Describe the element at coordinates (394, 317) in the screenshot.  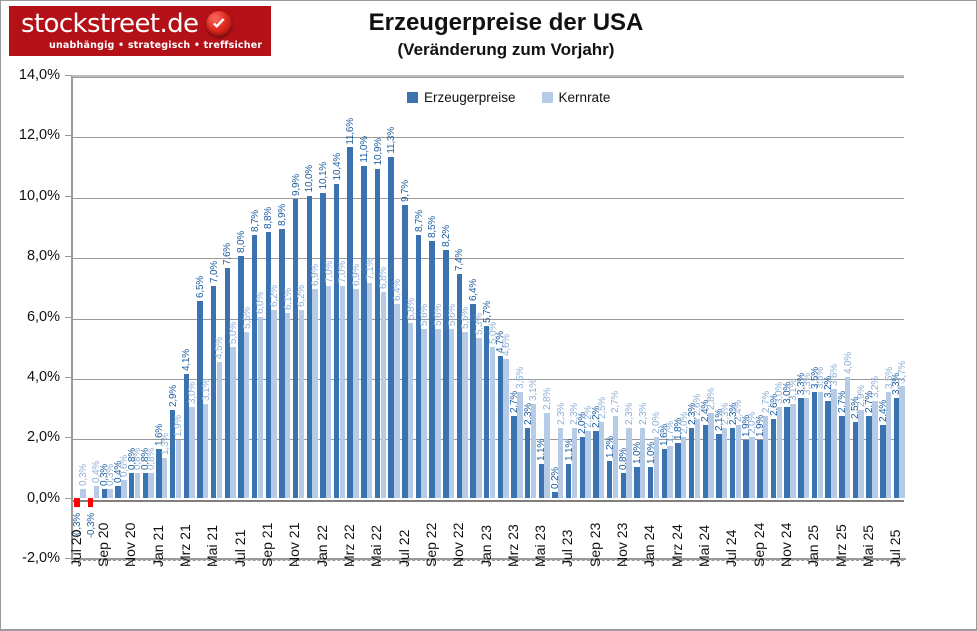
I see `bar-group: 11,3% 6,4%` at that location.